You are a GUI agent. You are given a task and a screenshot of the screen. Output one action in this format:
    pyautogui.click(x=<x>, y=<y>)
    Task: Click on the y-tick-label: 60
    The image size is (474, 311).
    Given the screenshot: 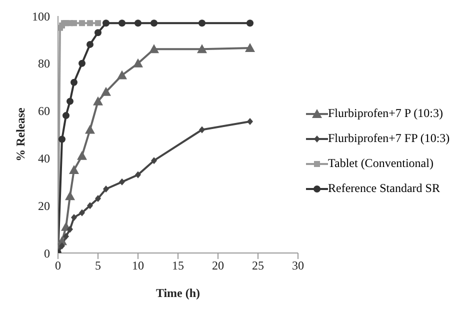 What is the action you would take?
    pyautogui.click(x=44, y=111)
    